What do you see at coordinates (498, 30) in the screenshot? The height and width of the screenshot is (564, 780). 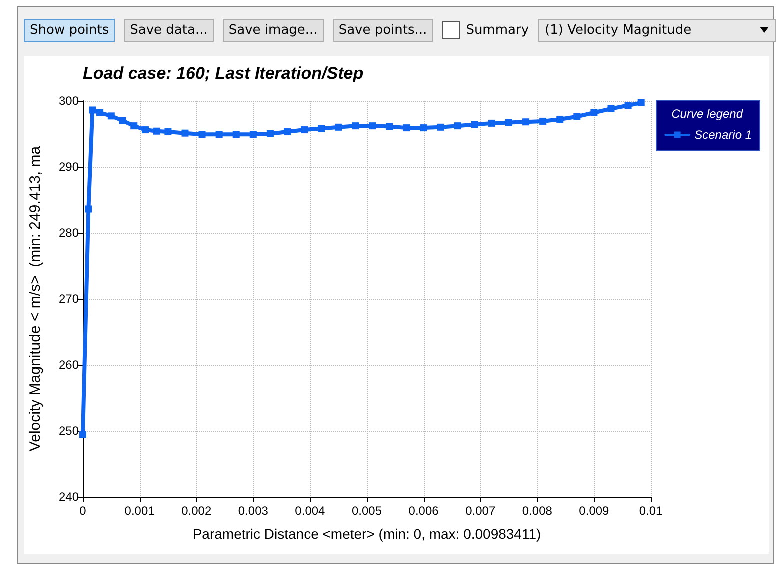 I see `text: Summary` at bounding box center [498, 30].